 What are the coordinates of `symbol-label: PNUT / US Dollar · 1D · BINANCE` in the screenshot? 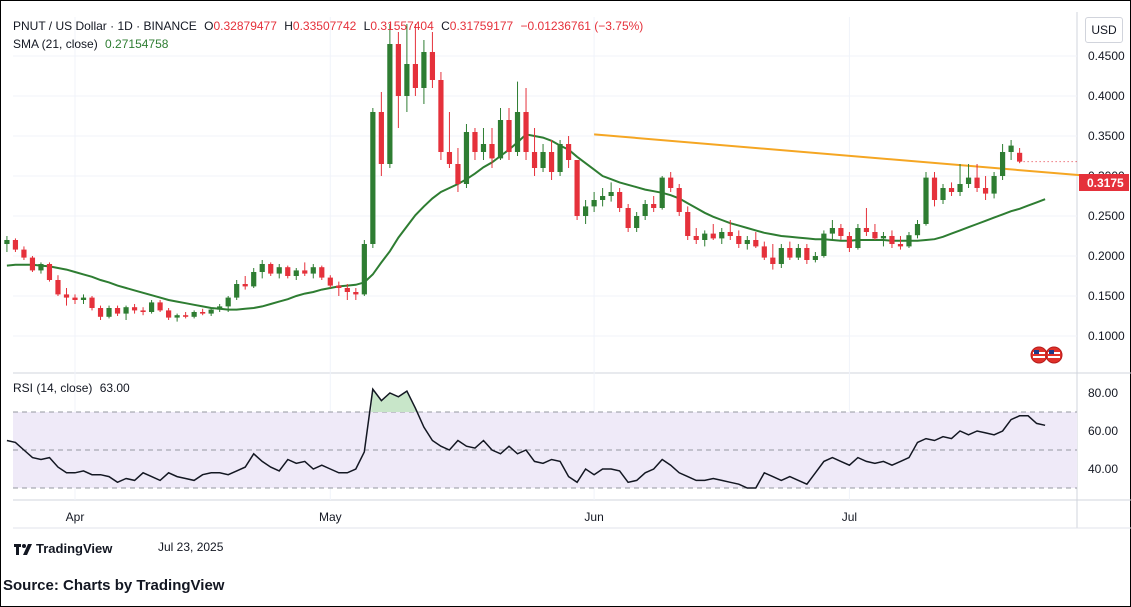 It's located at (105, 26).